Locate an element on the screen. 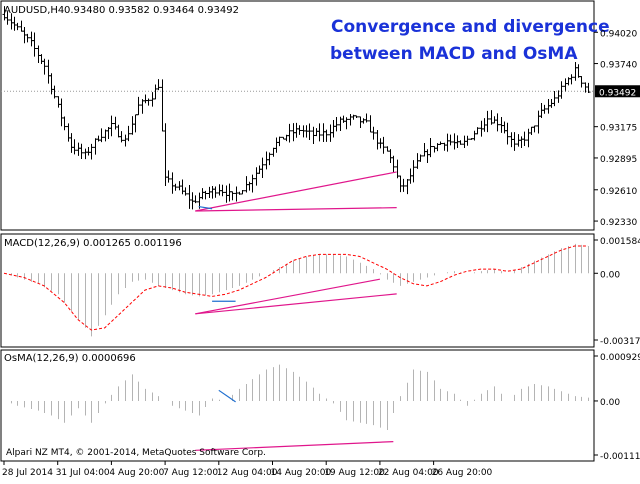 This screenshot has width=640, height=484. price-tick-label: 0.94020 is located at coordinates (618, 34).